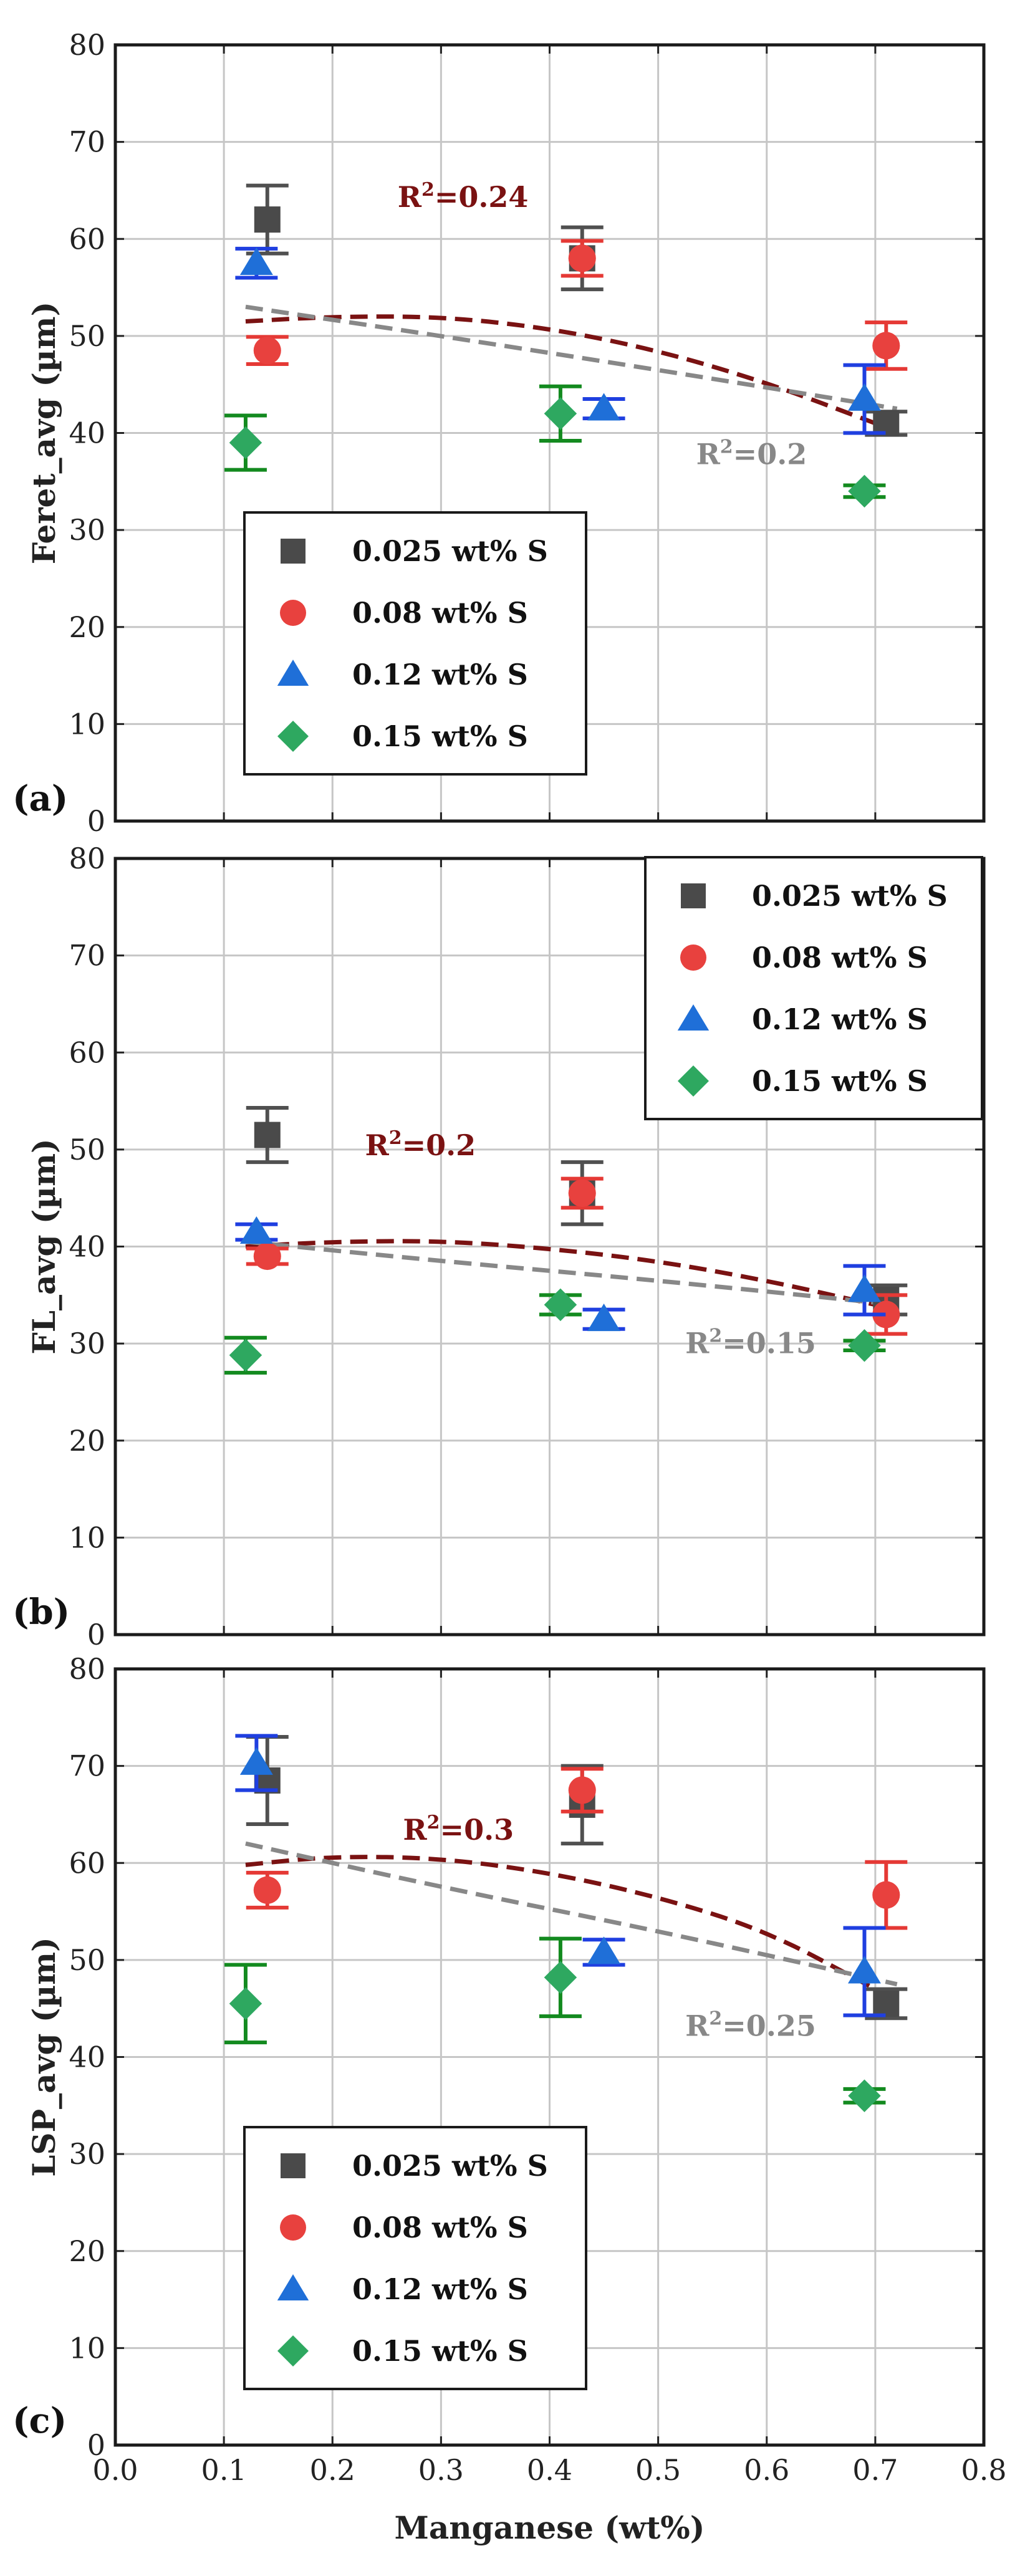 The image size is (1025, 2576). What do you see at coordinates (421, 1144) in the screenshot?
I see `r-squared-label: R2=0.2` at bounding box center [421, 1144].